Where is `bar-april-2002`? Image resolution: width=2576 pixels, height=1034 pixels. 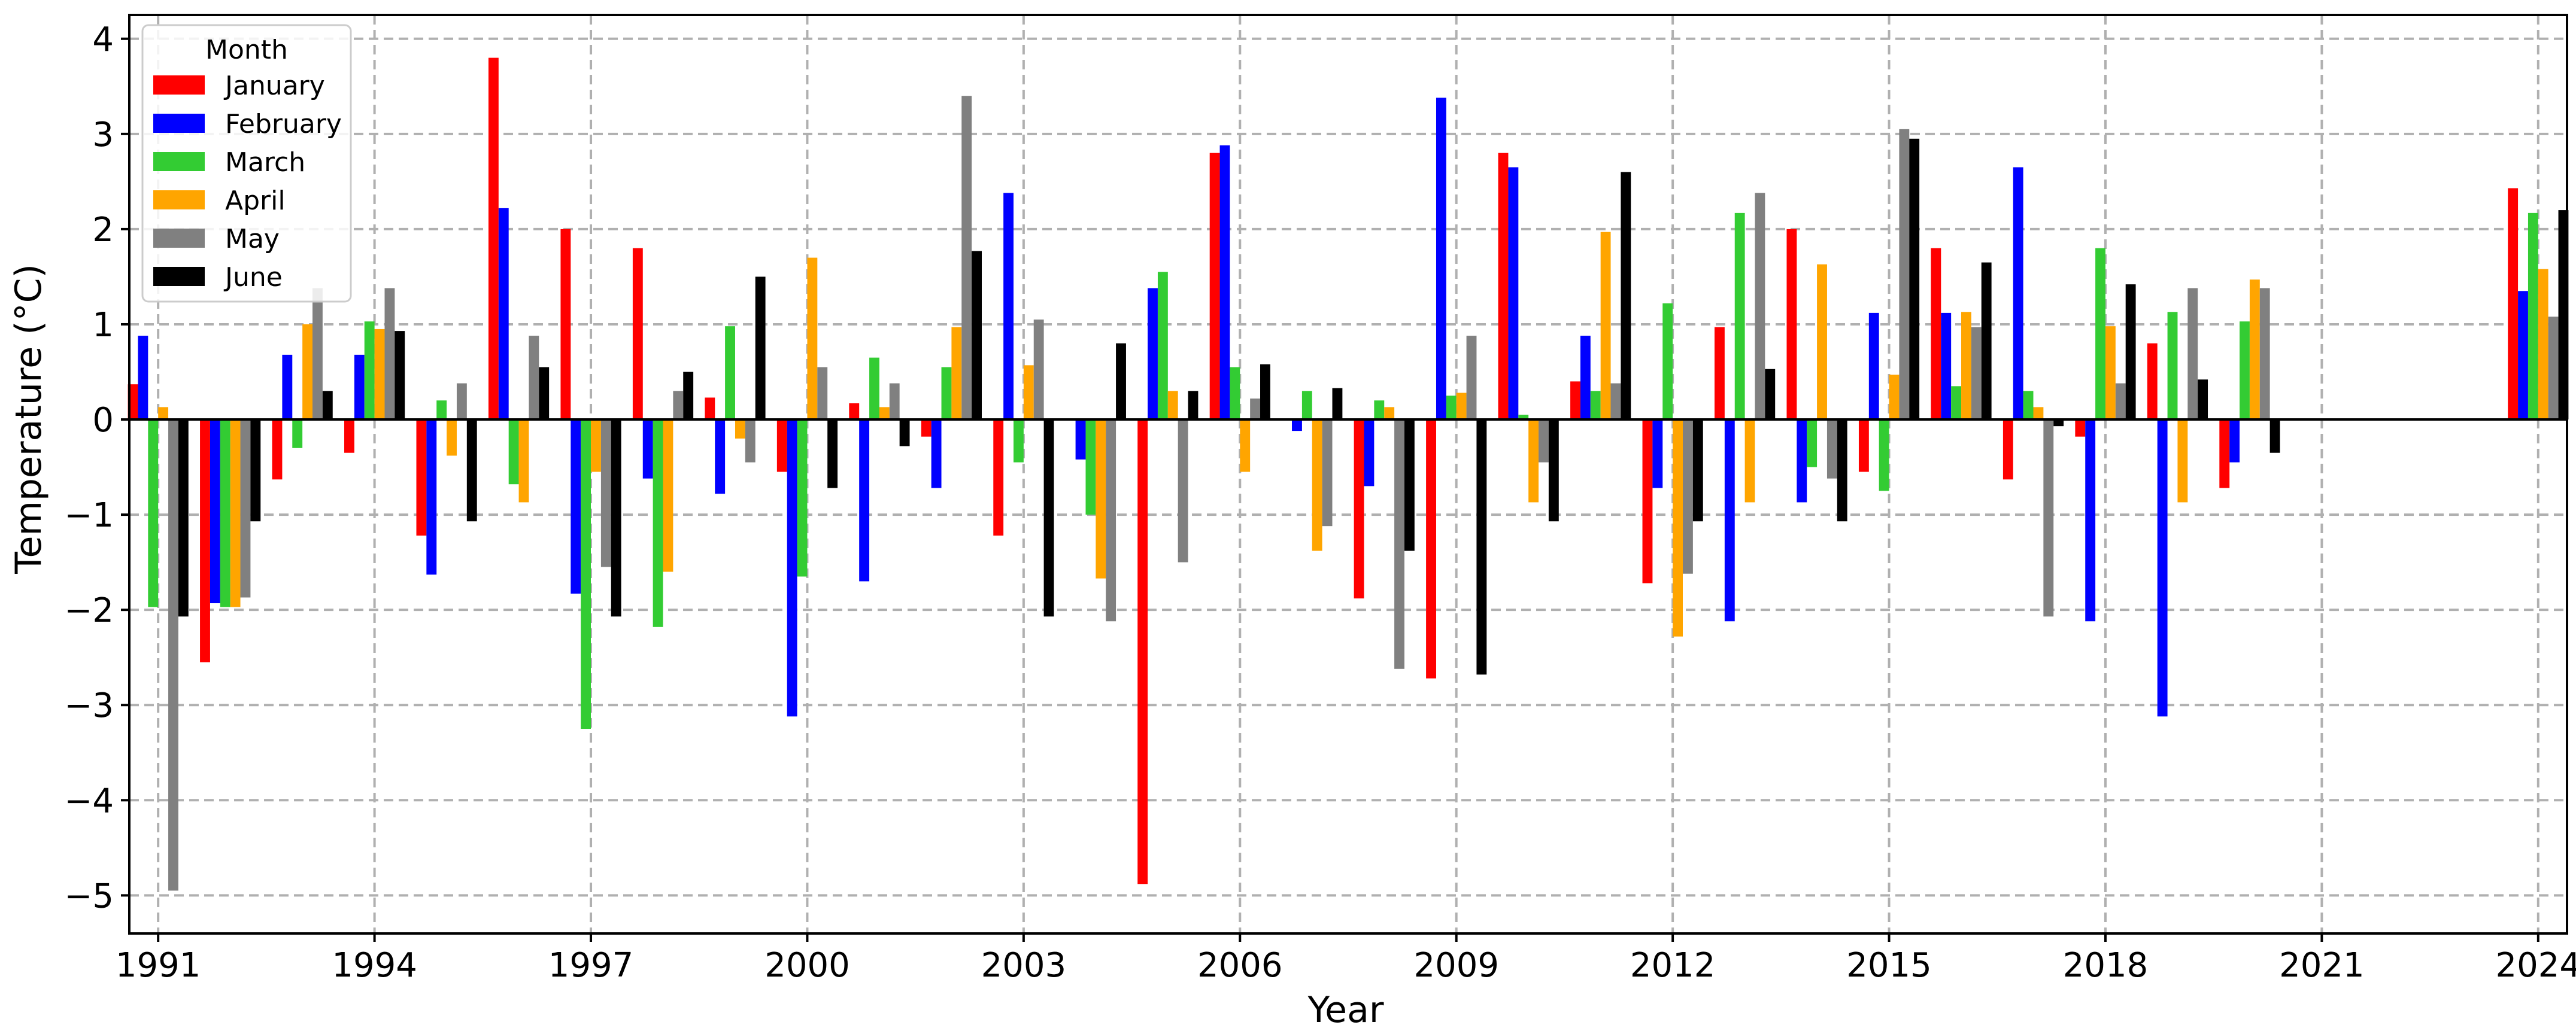
bar-april-2002 is located at coordinates (956, 373).